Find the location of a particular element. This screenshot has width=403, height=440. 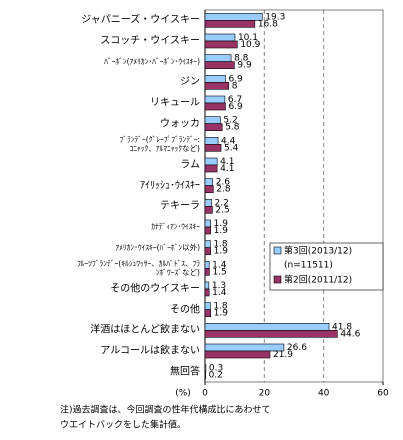

category-label: ｱﾒﾘｶﾝ･ｳｲｽｷｰ(ﾊﾞｰﾎﾞﾝ以外) is located at coordinates (157, 247).